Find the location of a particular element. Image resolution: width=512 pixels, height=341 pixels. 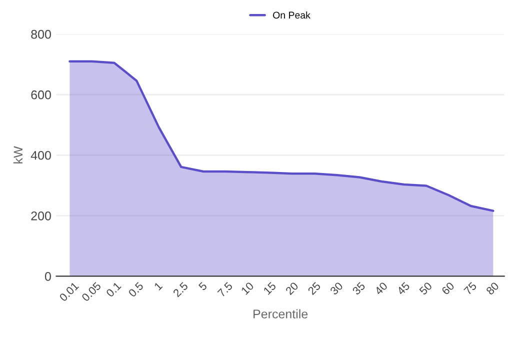

x-tick-label: 0.5 is located at coordinates (136, 290).